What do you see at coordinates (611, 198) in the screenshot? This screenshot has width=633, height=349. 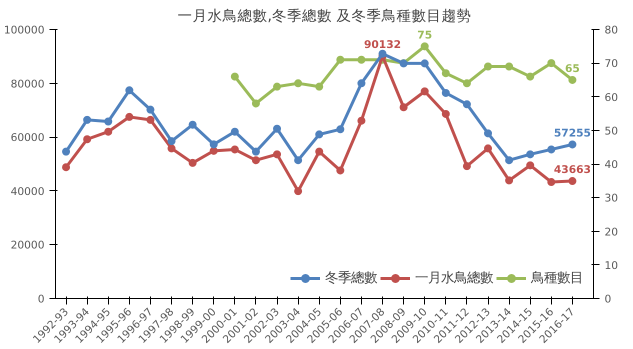 I see `y2-tick-label: 30` at bounding box center [611, 198].